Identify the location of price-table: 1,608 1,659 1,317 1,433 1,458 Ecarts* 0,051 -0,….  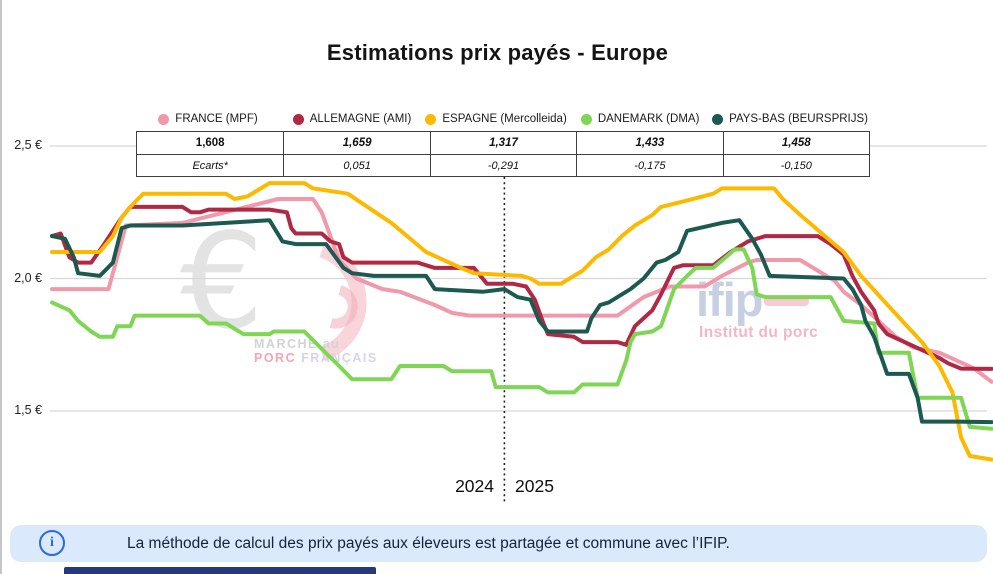
(503, 154).